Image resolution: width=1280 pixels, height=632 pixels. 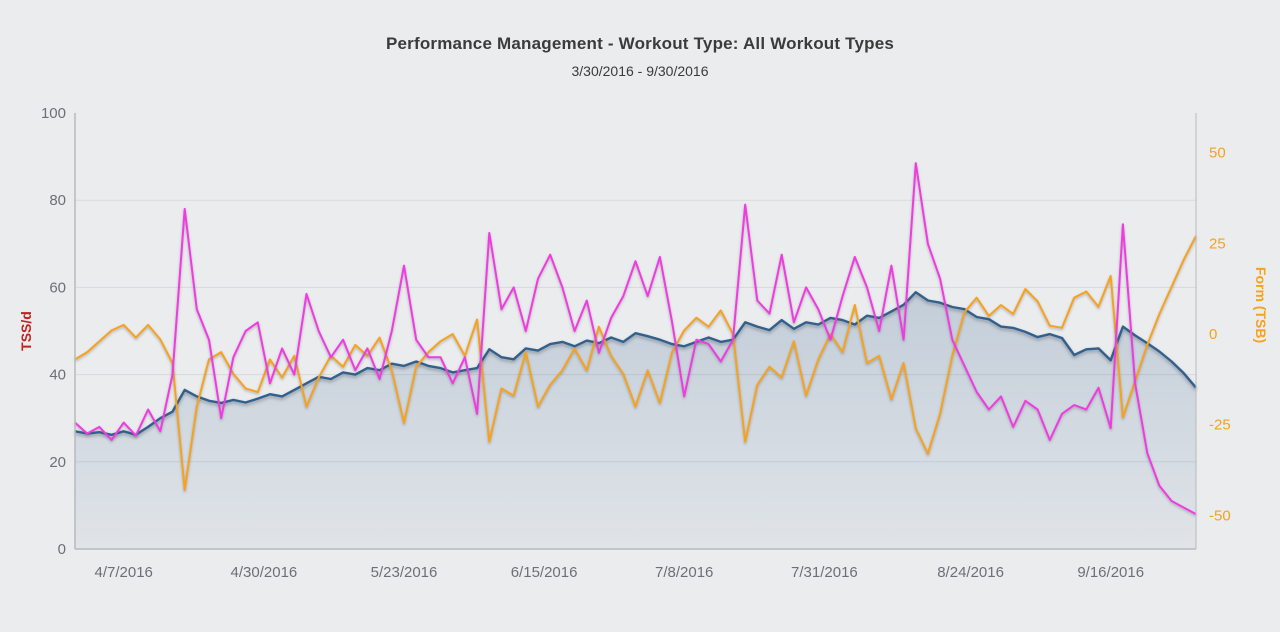 I want to click on x-tick-label: 7/8/2016, so click(x=684, y=572).